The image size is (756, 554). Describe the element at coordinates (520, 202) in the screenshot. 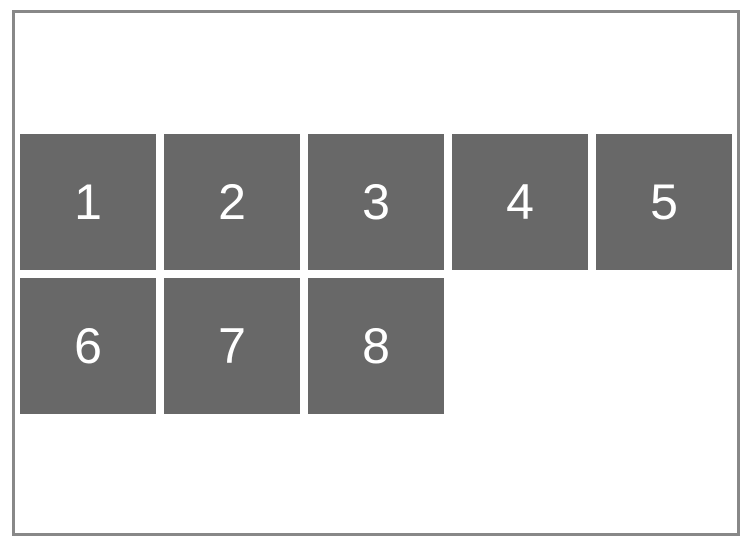

I see `tile-4: 4` at that location.